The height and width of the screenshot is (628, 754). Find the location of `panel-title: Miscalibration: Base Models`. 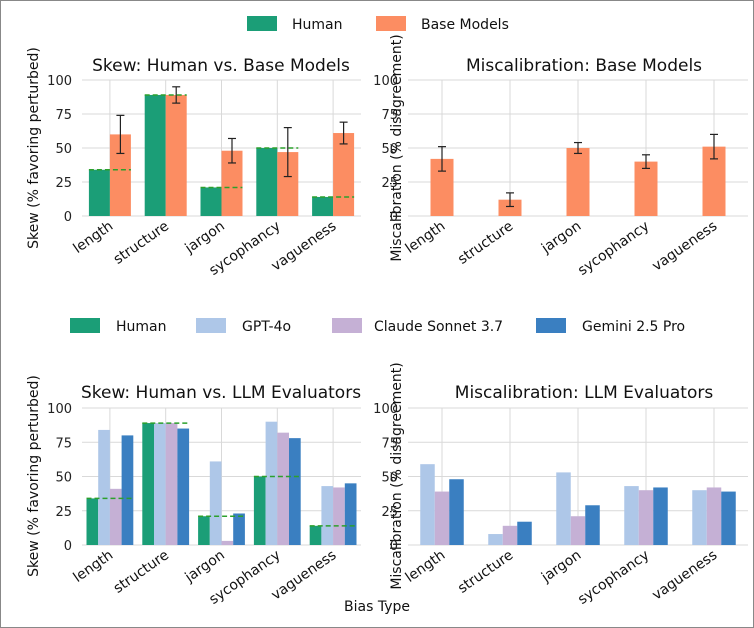

panel-title: Miscalibration: Base Models is located at coordinates (584, 66).